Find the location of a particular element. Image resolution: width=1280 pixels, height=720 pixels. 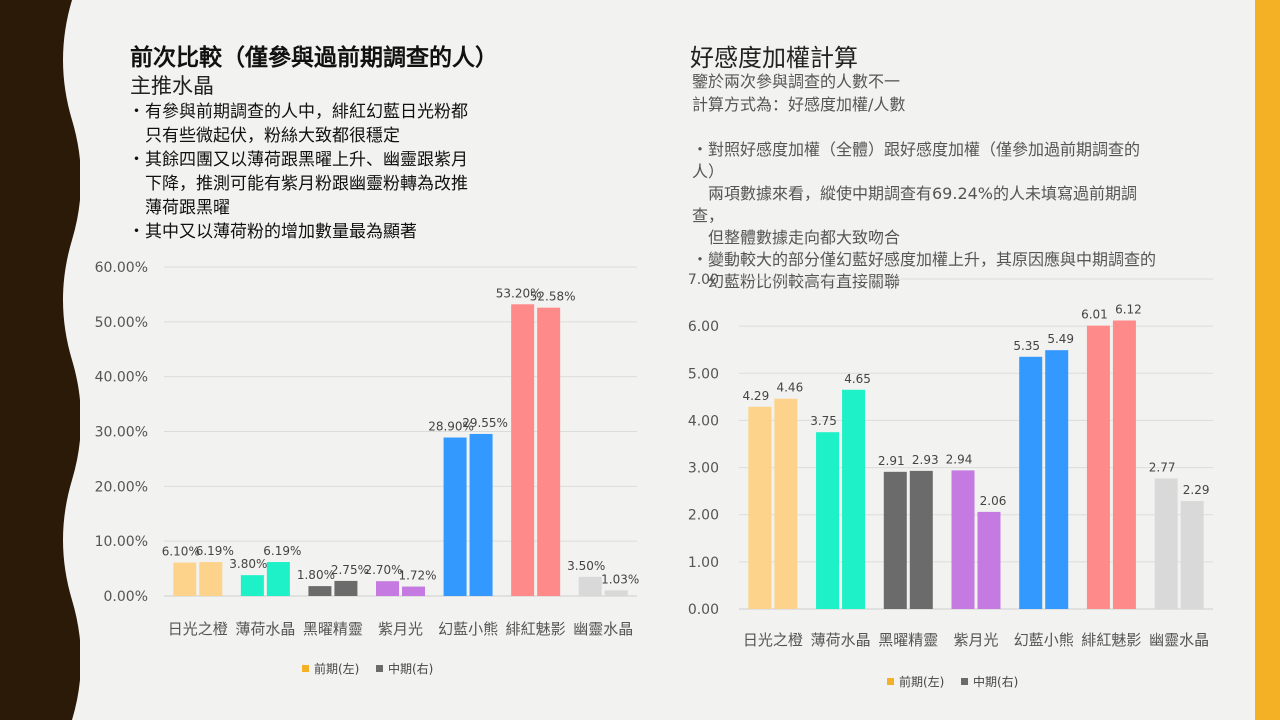

y-tick-label: 0.00 is located at coordinates (703, 610).